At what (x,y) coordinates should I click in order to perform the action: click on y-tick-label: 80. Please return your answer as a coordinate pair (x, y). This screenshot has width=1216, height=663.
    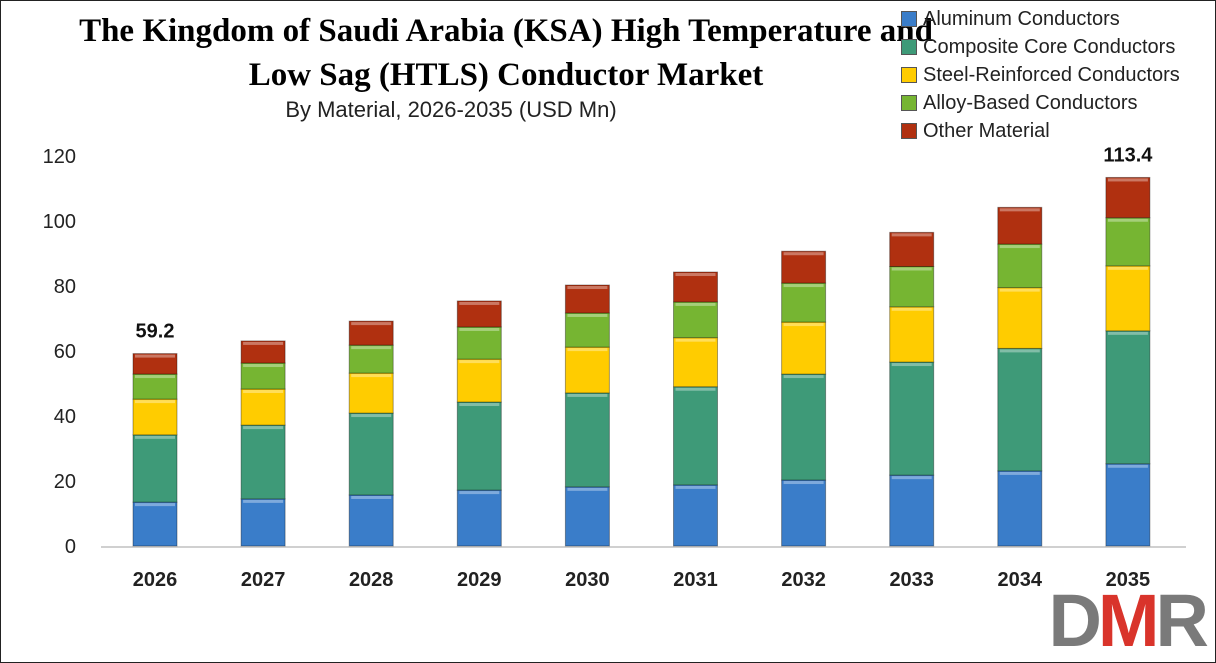
    Looking at the image, I should click on (65, 287).